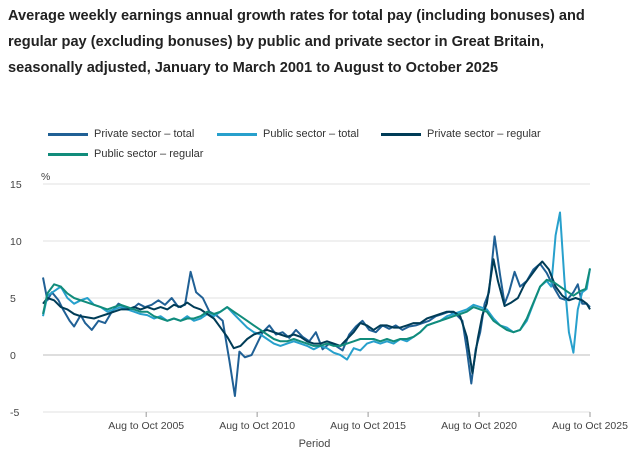 The height and width of the screenshot is (464, 634). Describe the element at coordinates (13, 356) in the screenshot. I see `y-tick-label: 0` at that location.